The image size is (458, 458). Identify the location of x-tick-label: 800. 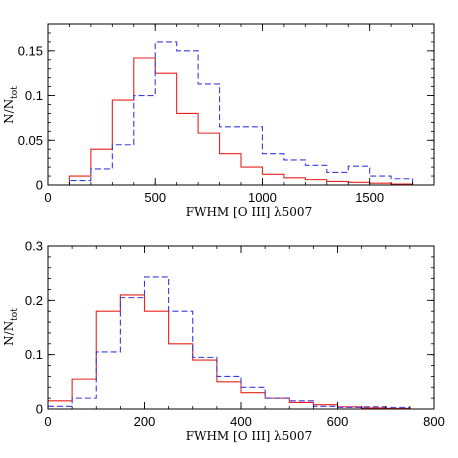
(434, 421).